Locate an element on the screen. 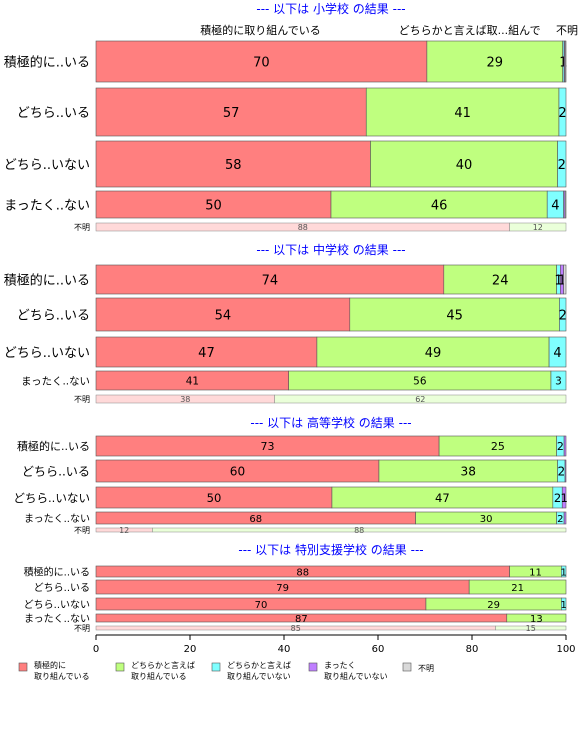 The image size is (580, 751). data-label: 30 is located at coordinates (486, 519).